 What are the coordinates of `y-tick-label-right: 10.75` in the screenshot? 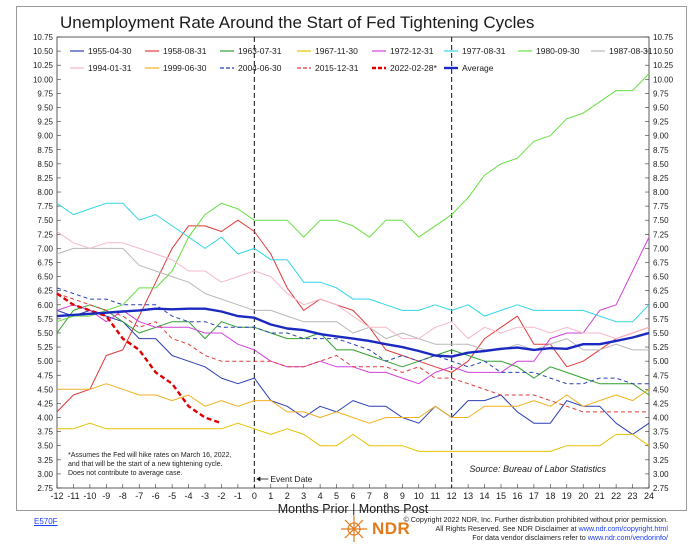 It's located at (663, 37).